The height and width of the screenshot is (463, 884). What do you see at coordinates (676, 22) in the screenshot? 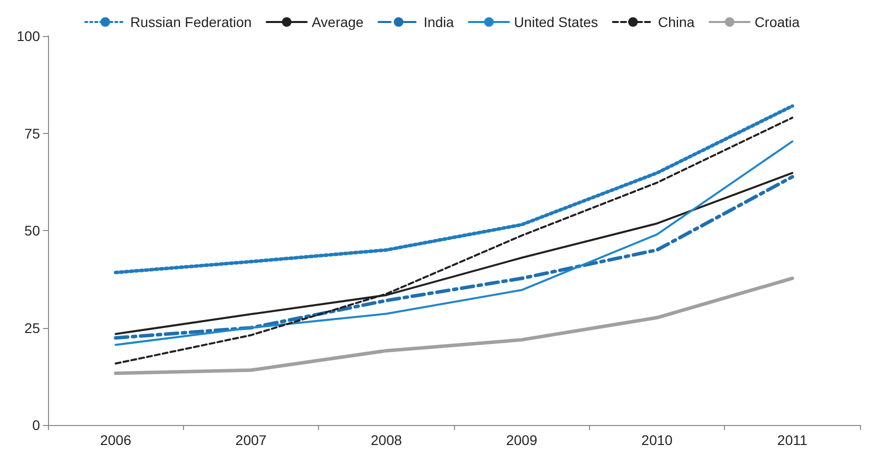
I see `legend-label: China` at bounding box center [676, 22].